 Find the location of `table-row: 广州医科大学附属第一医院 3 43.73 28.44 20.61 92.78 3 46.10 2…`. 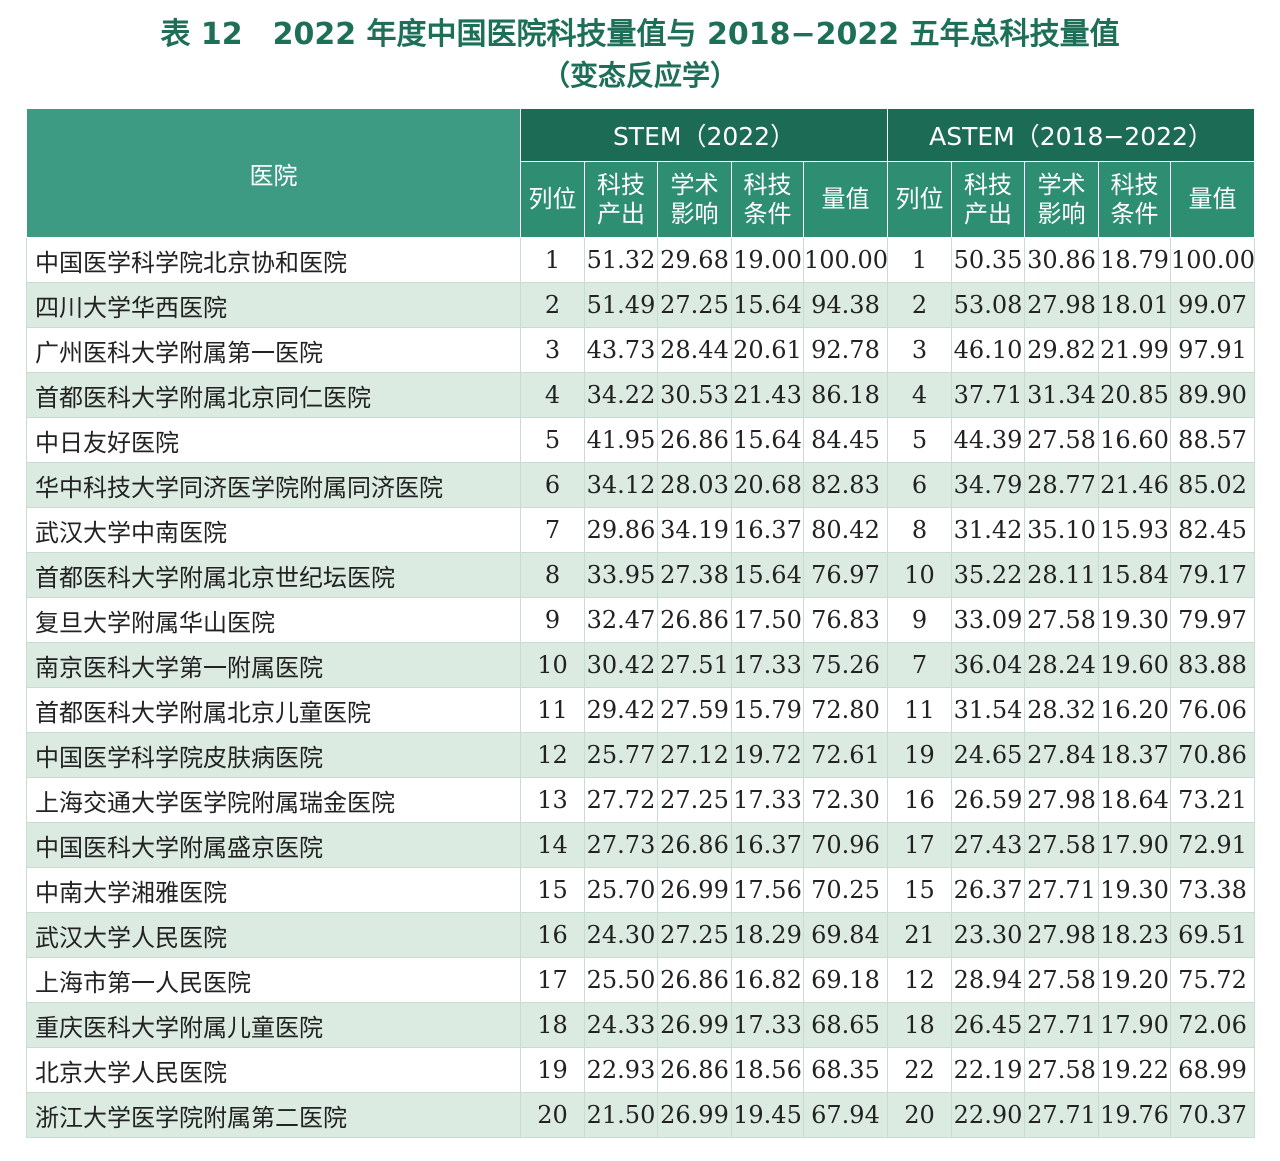

table-row: 广州医科大学附属第一医院 3 43.73 28.44 20.61 92.78 3 46.10 2… is located at coordinates (641, 350).